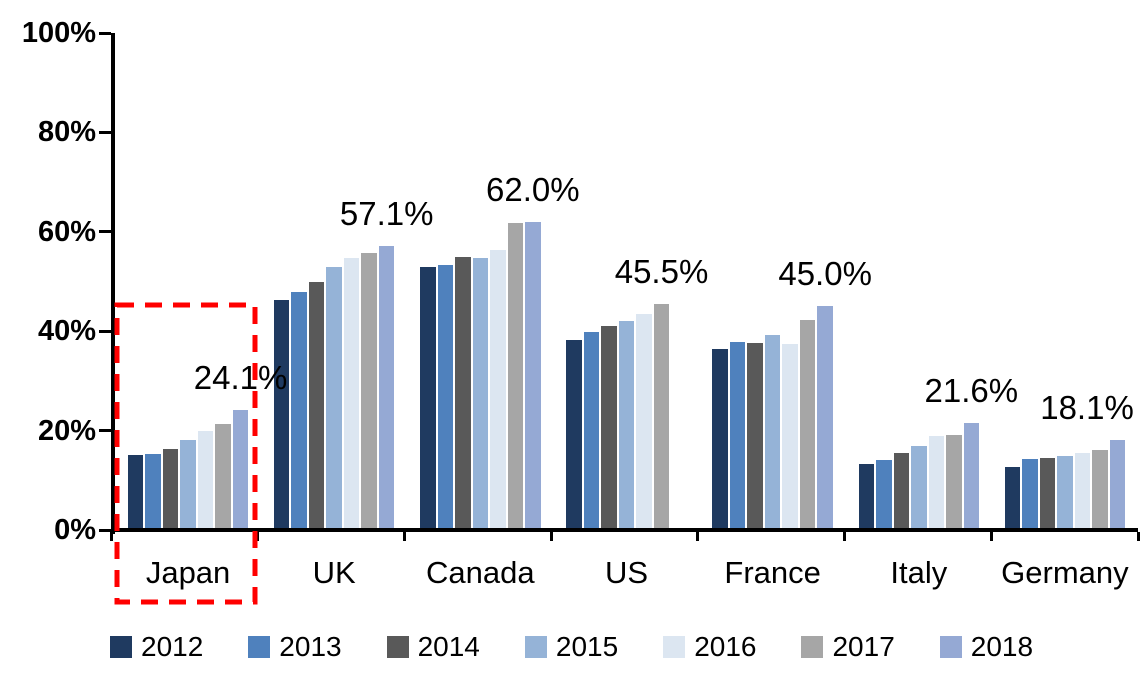  Describe the element at coordinates (1087, 408) in the screenshot. I see `data-label-germany: 18.1%` at that location.